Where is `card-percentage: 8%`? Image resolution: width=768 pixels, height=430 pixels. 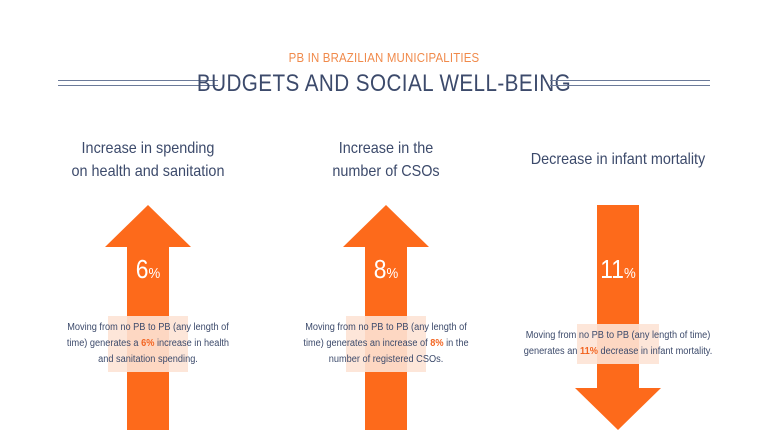
card-percentage: 8% is located at coordinates (386, 269).